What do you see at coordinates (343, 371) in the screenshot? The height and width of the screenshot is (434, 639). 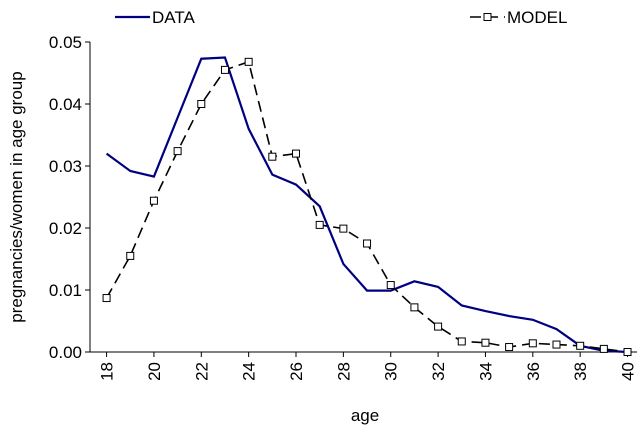 I see `x-tick-label: 28` at bounding box center [343, 371].